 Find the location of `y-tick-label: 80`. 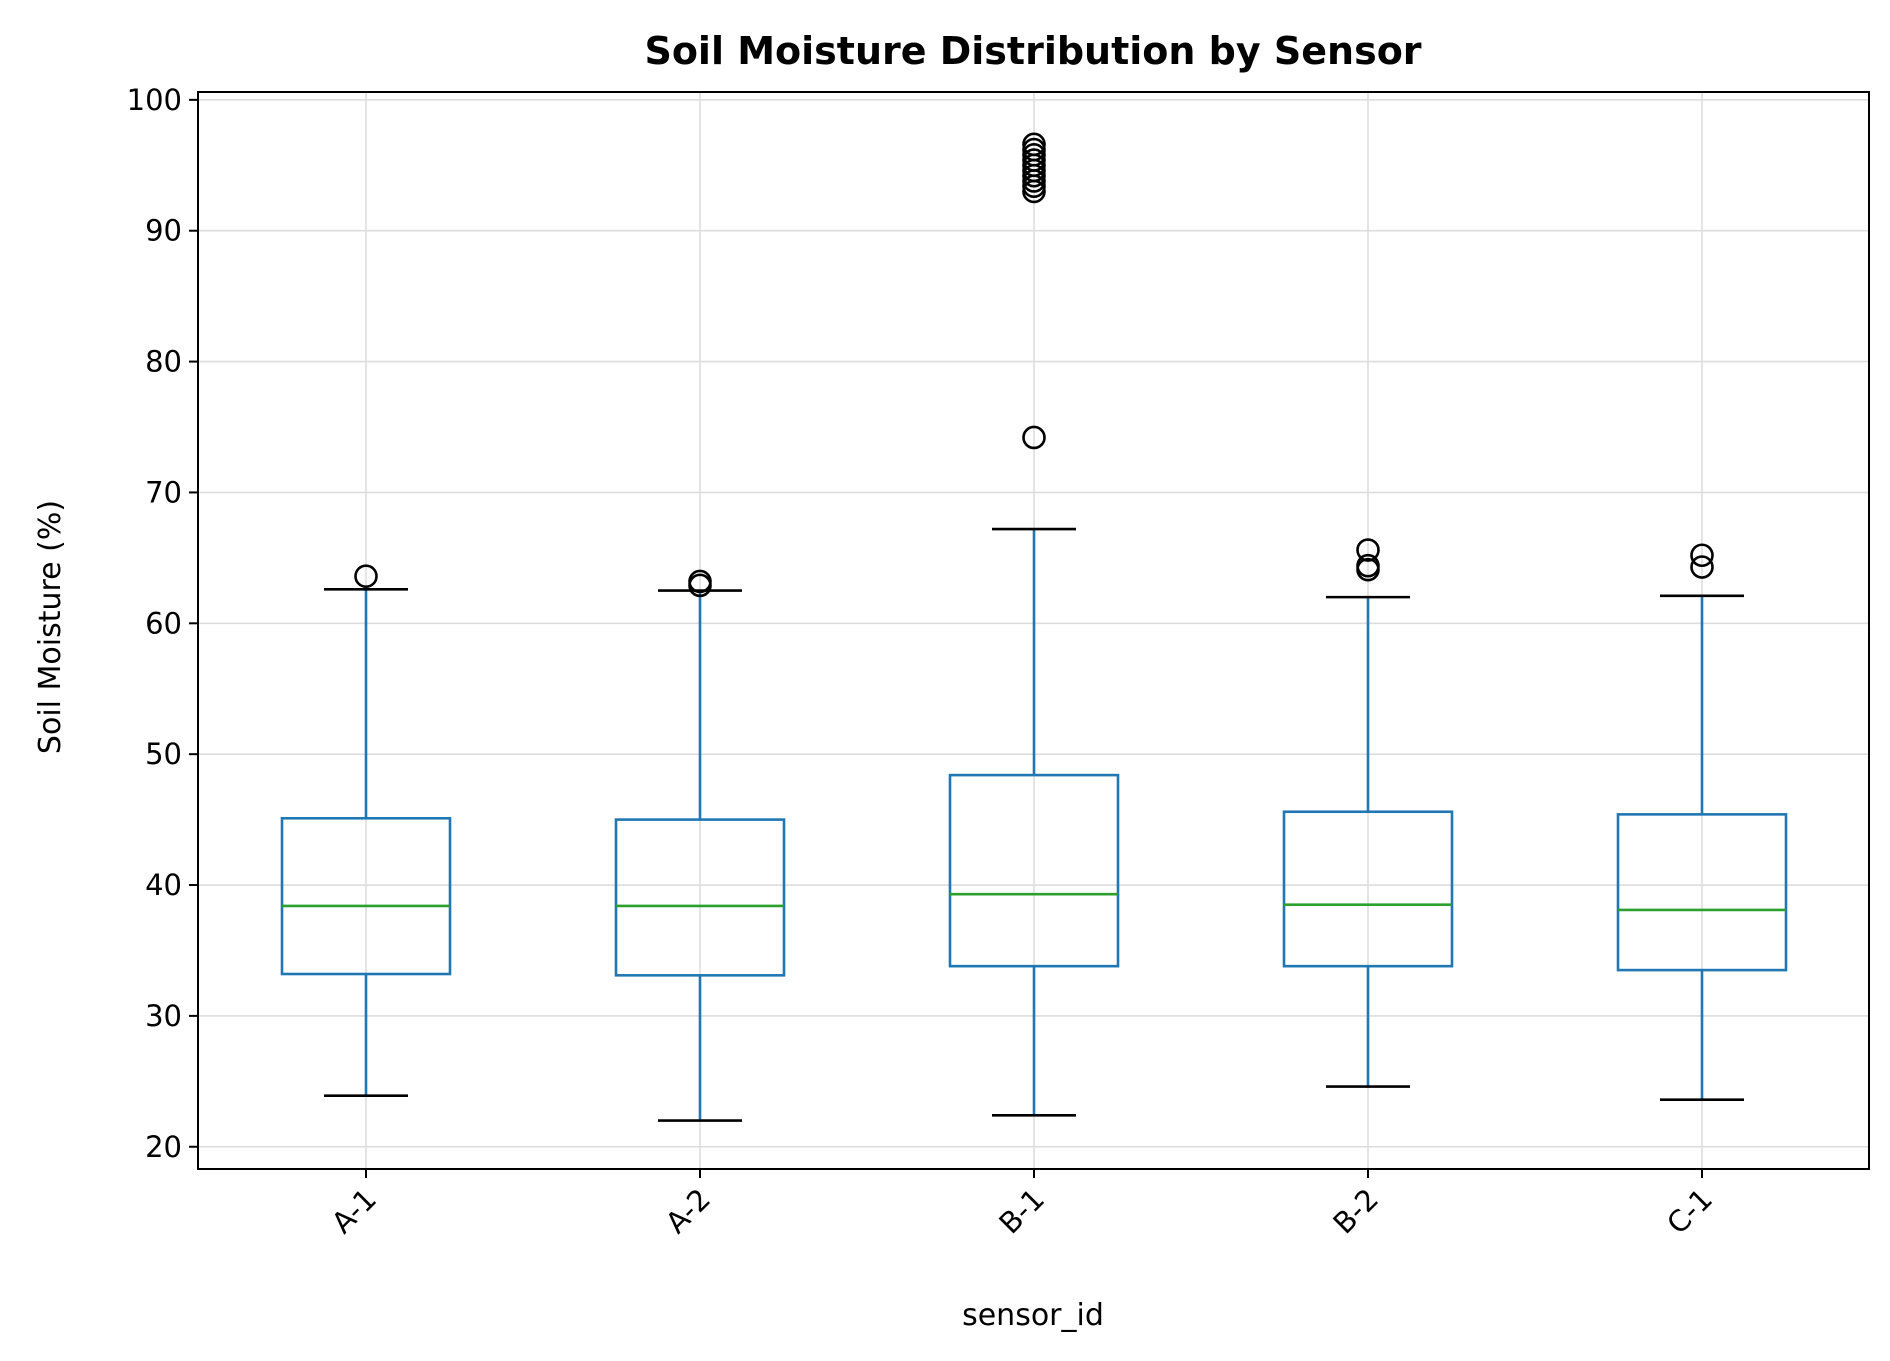

y-tick-label: 80 is located at coordinates (163, 362).